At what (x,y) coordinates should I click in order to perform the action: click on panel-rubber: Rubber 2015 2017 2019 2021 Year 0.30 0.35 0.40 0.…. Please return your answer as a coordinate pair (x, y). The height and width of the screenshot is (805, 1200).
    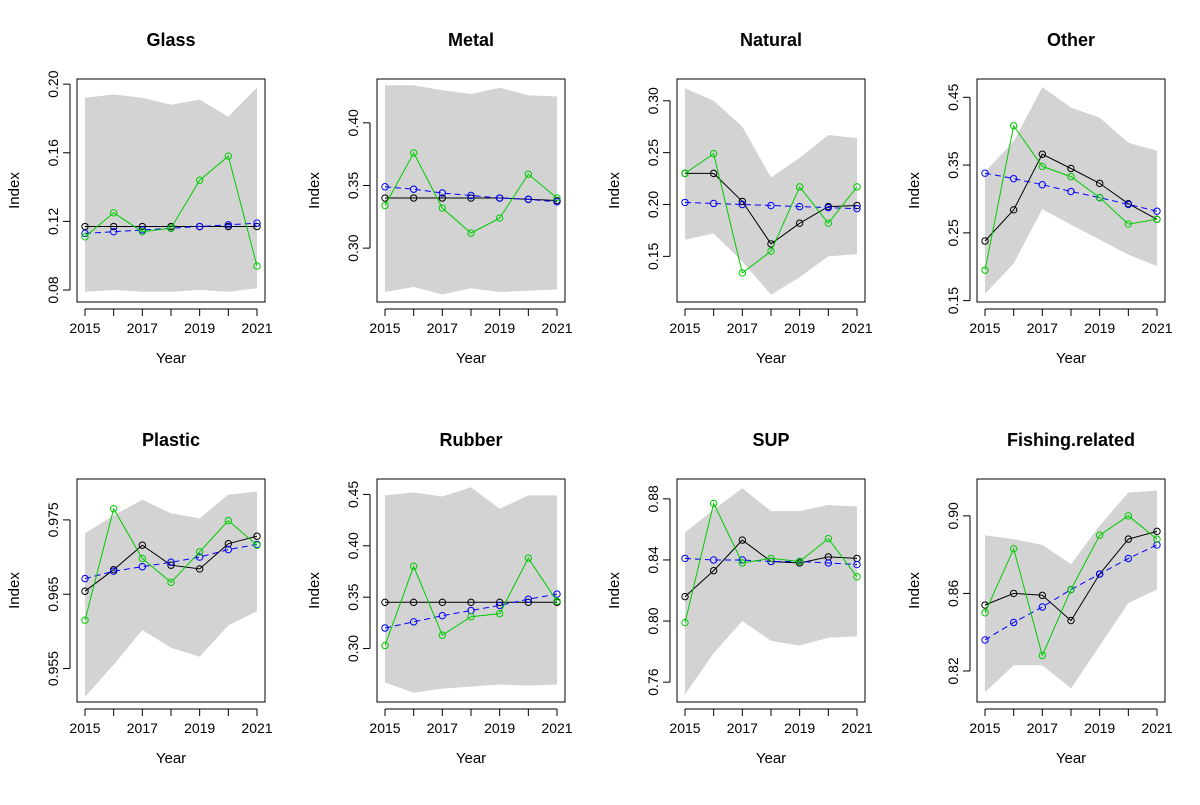
    Looking at the image, I should click on (439, 598).